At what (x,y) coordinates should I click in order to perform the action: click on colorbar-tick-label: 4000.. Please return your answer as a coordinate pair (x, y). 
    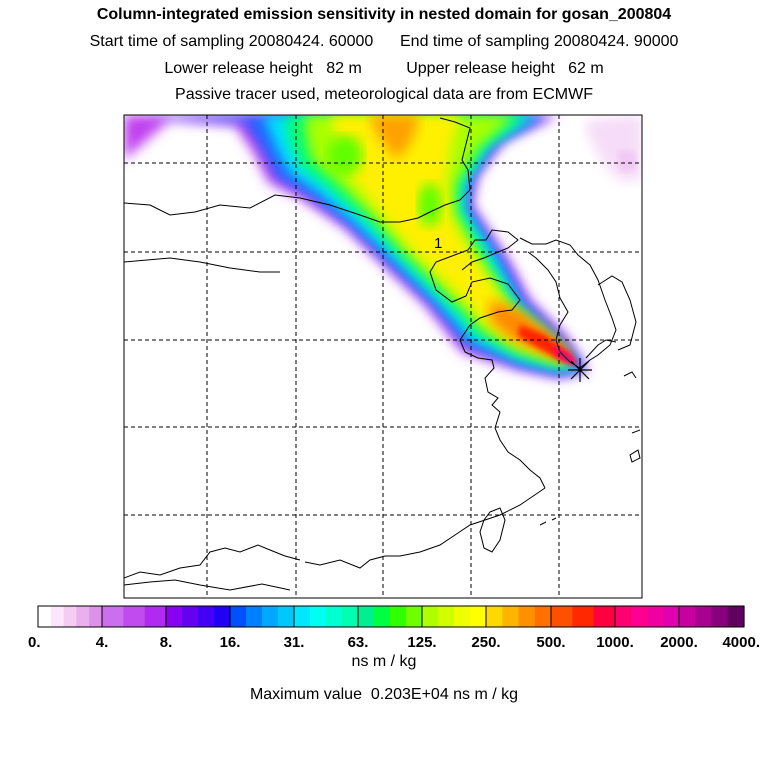
    Looking at the image, I should click on (741, 642).